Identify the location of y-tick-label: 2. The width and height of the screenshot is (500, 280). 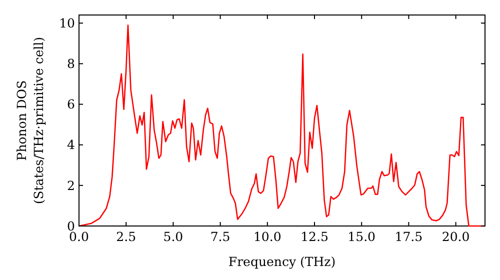
(71, 185).